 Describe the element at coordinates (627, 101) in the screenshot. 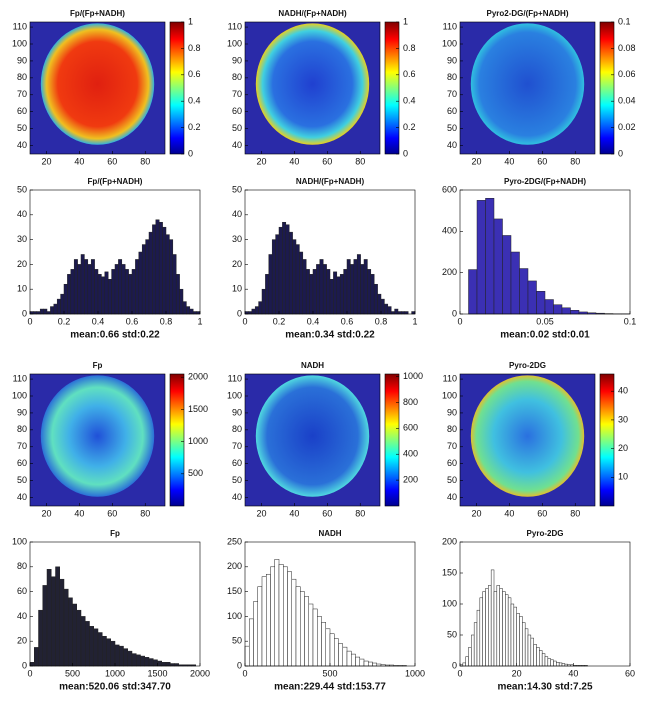

I see `colorbar-tick-label: 0.04` at that location.